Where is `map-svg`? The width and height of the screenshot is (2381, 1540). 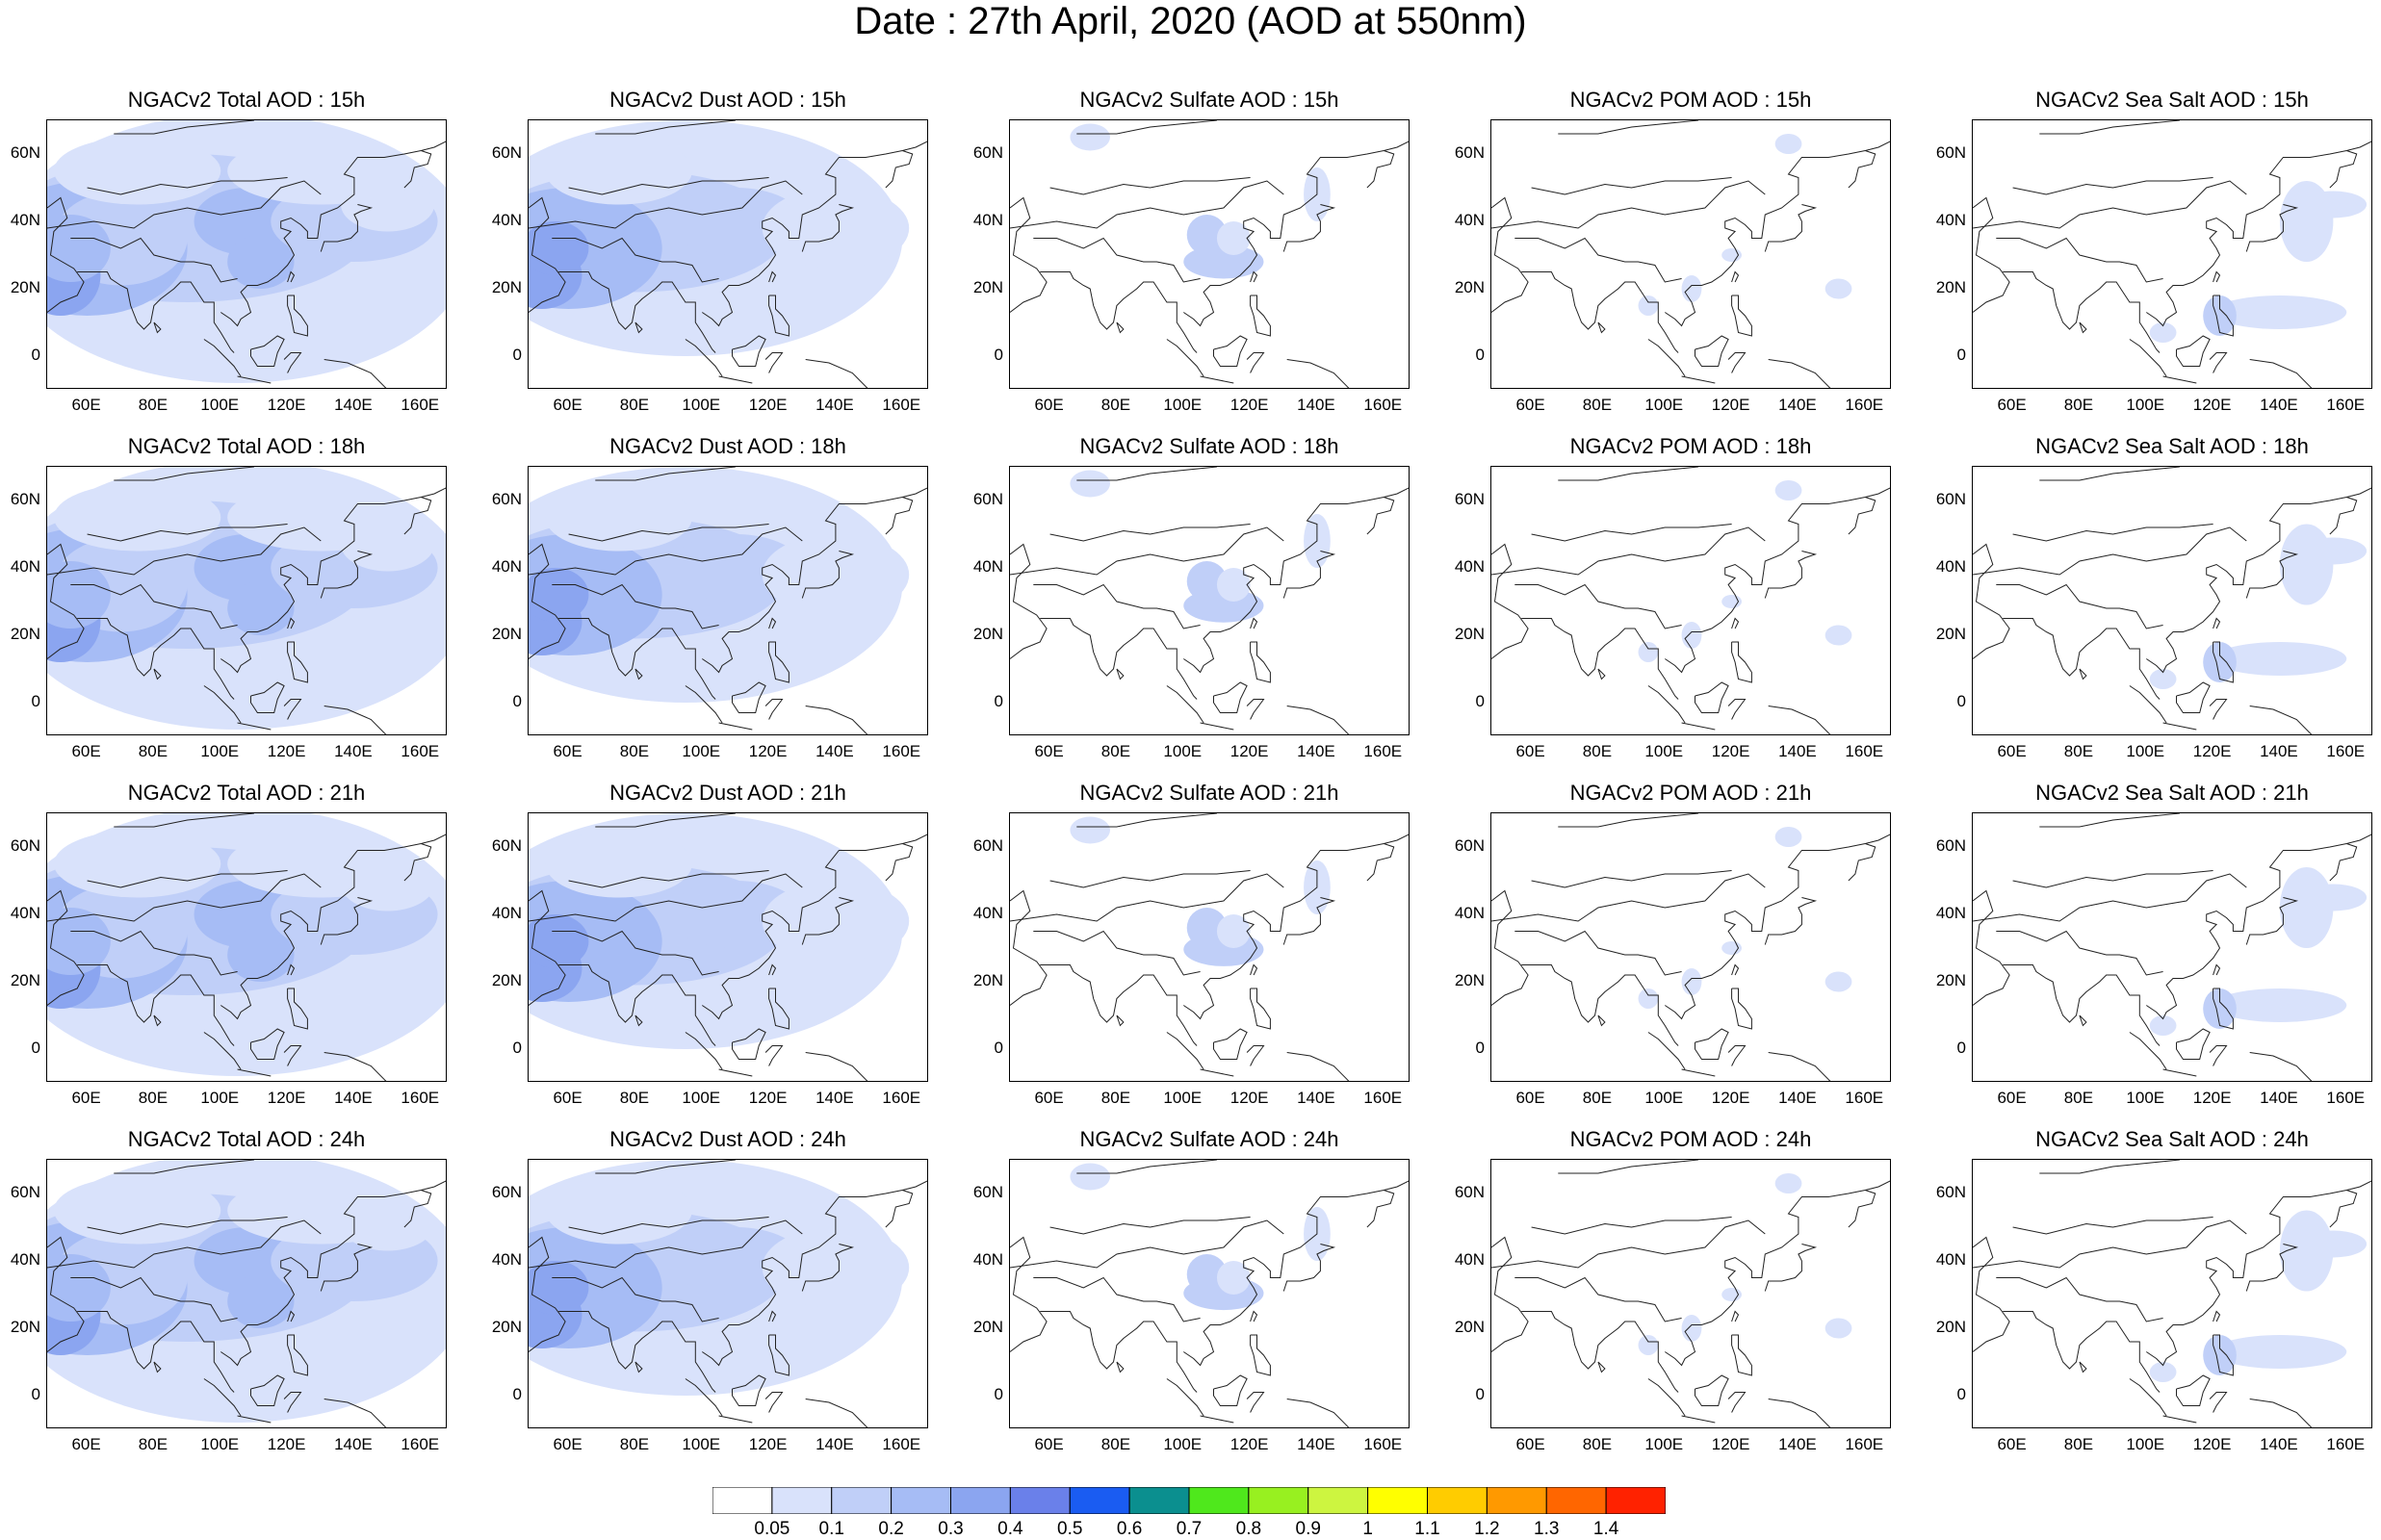
map-svg is located at coordinates (728, 1293).